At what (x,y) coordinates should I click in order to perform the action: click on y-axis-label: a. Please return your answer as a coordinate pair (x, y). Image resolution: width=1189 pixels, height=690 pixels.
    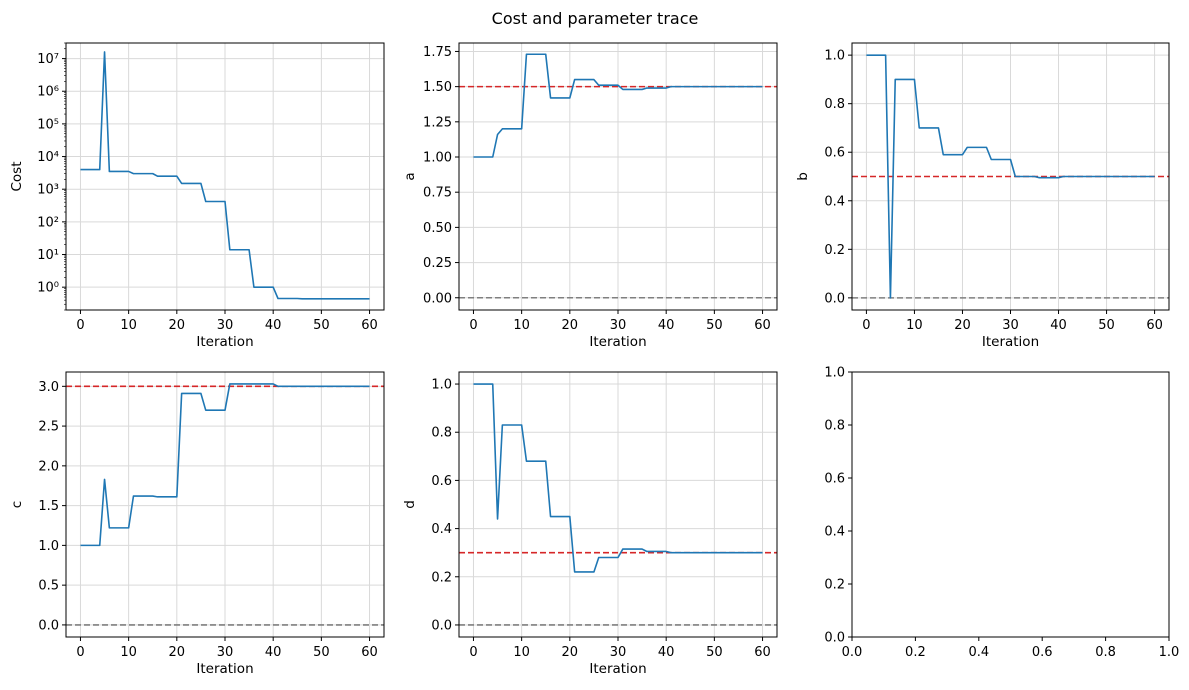
    Looking at the image, I should click on (410, 176).